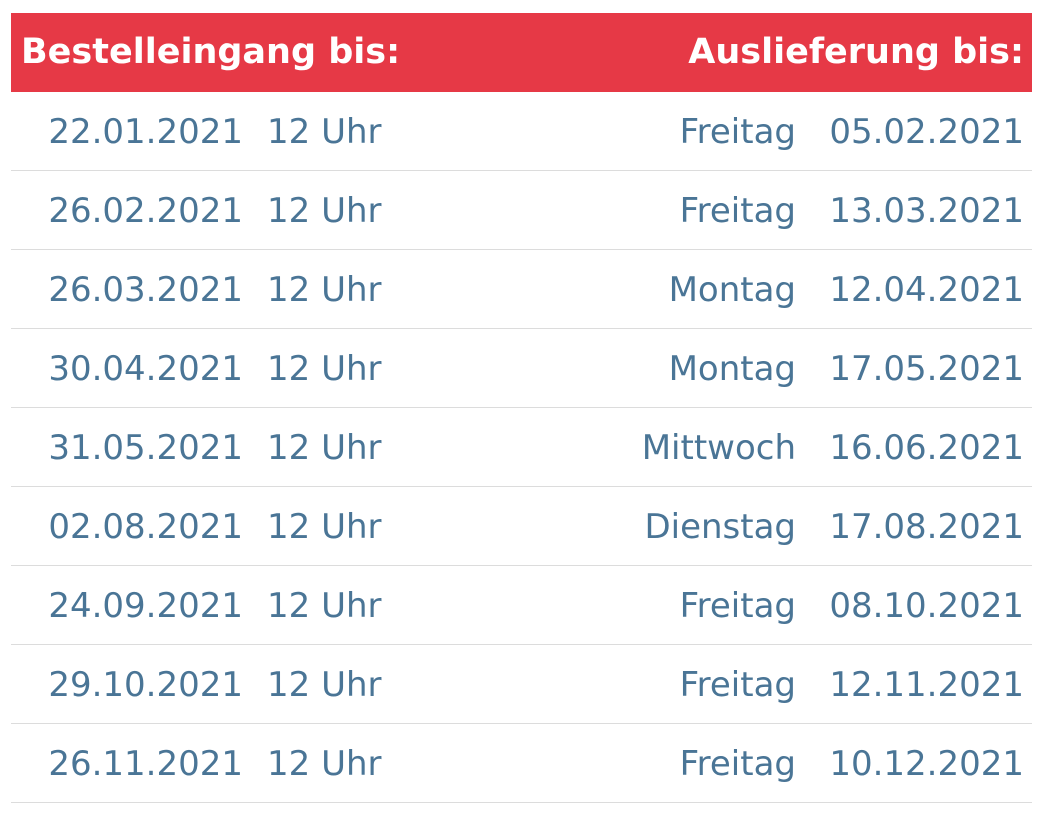  Describe the element at coordinates (926, 685) in the screenshot. I see `delivery-date: 12.11.2021` at that location.